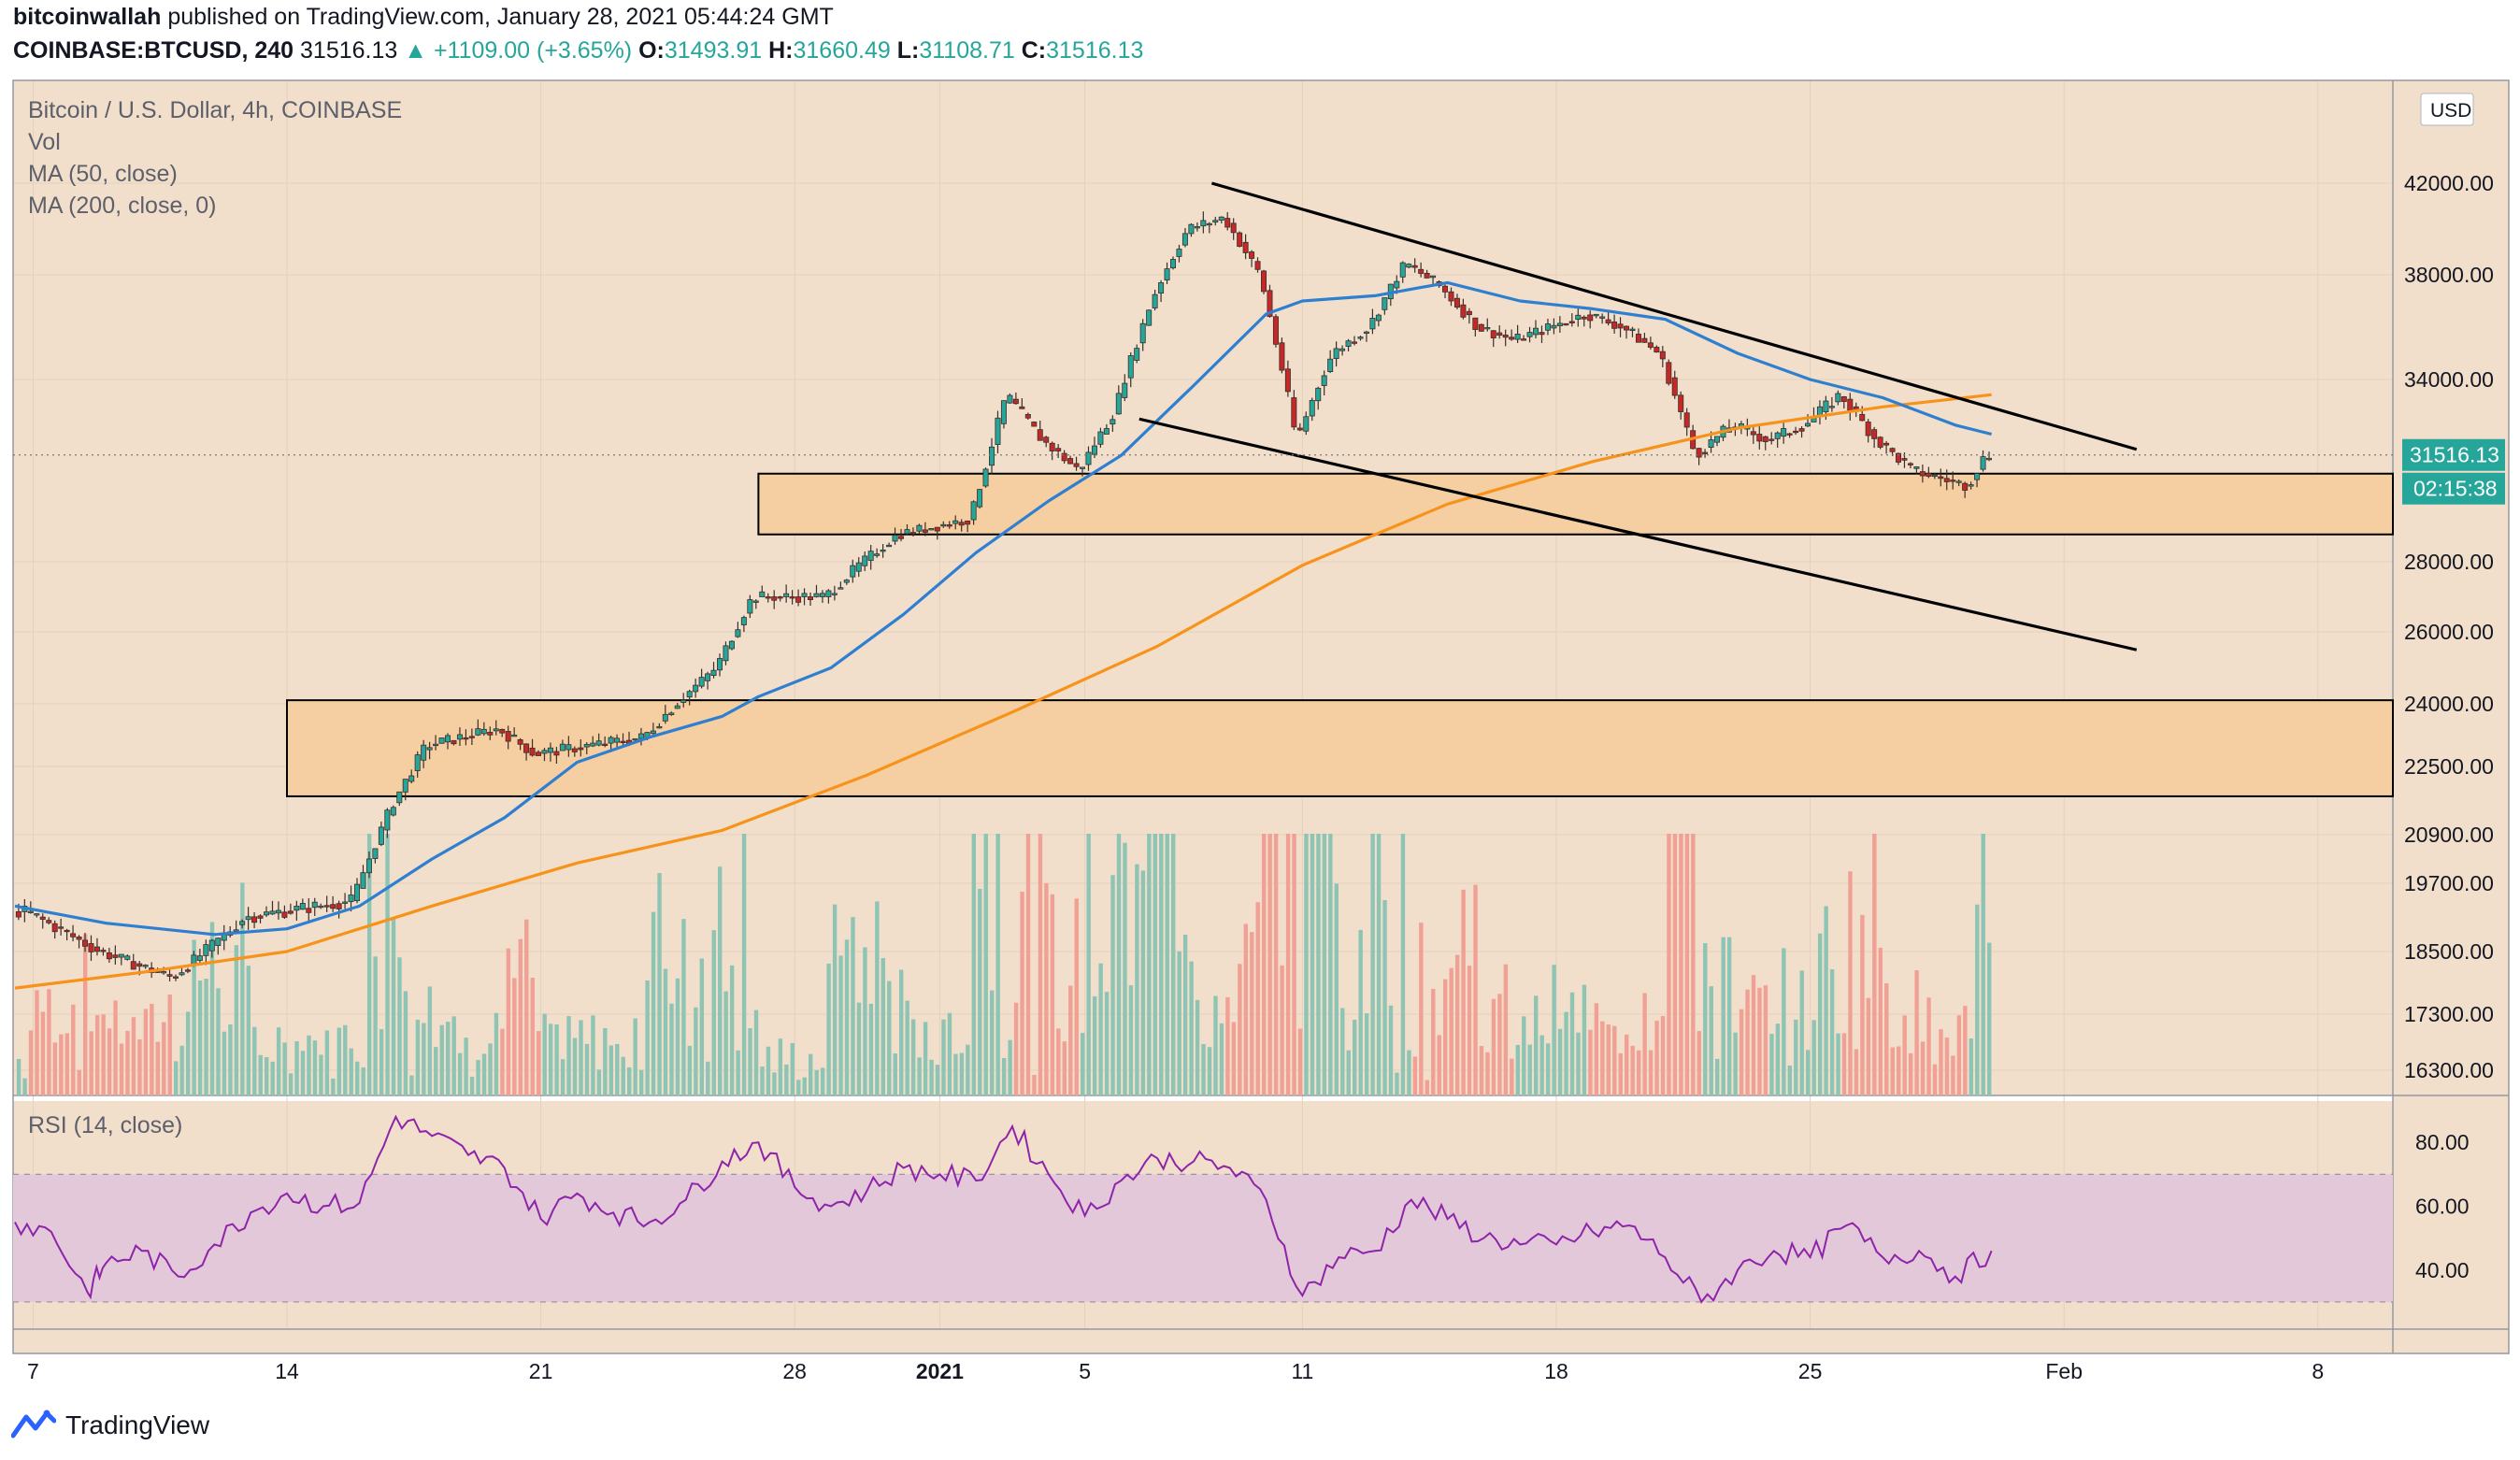 The height and width of the screenshot is (1460, 2520). What do you see at coordinates (1003, 1209) in the screenshot?
I see `rsi-line` at bounding box center [1003, 1209].